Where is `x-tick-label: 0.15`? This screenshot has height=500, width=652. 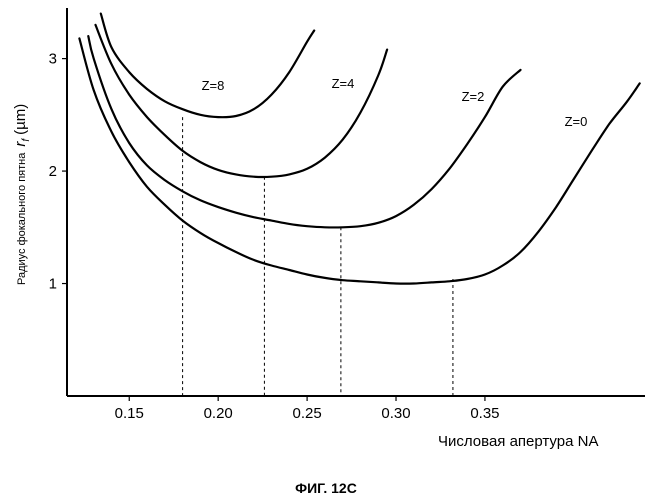
x-tick-label: 0.15 is located at coordinates (129, 413).